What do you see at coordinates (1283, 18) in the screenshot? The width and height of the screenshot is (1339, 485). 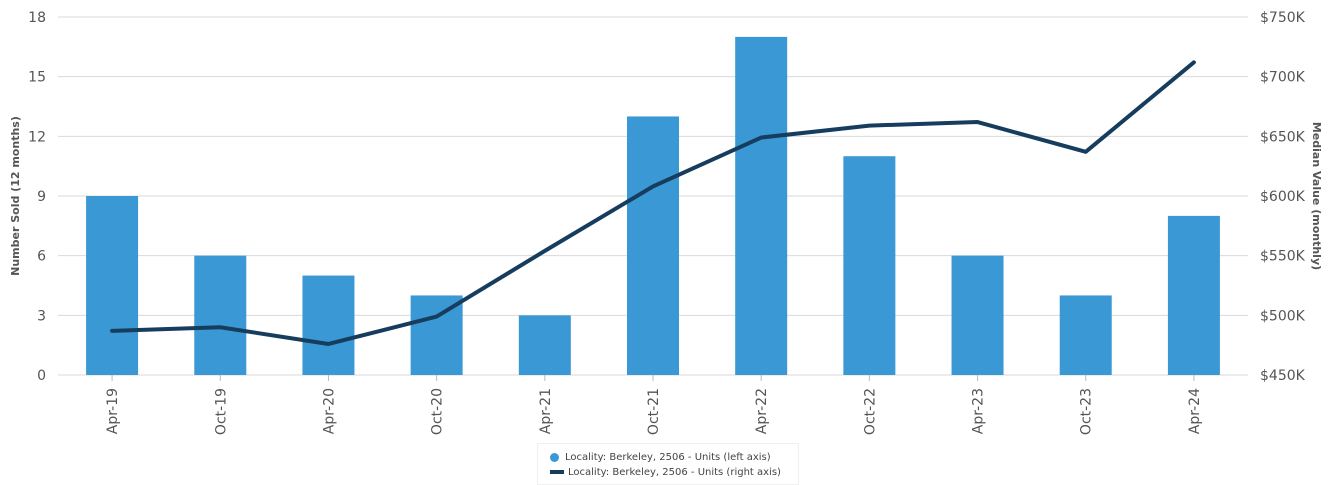 I see `right-y-tick-label: $750K` at bounding box center [1283, 18].